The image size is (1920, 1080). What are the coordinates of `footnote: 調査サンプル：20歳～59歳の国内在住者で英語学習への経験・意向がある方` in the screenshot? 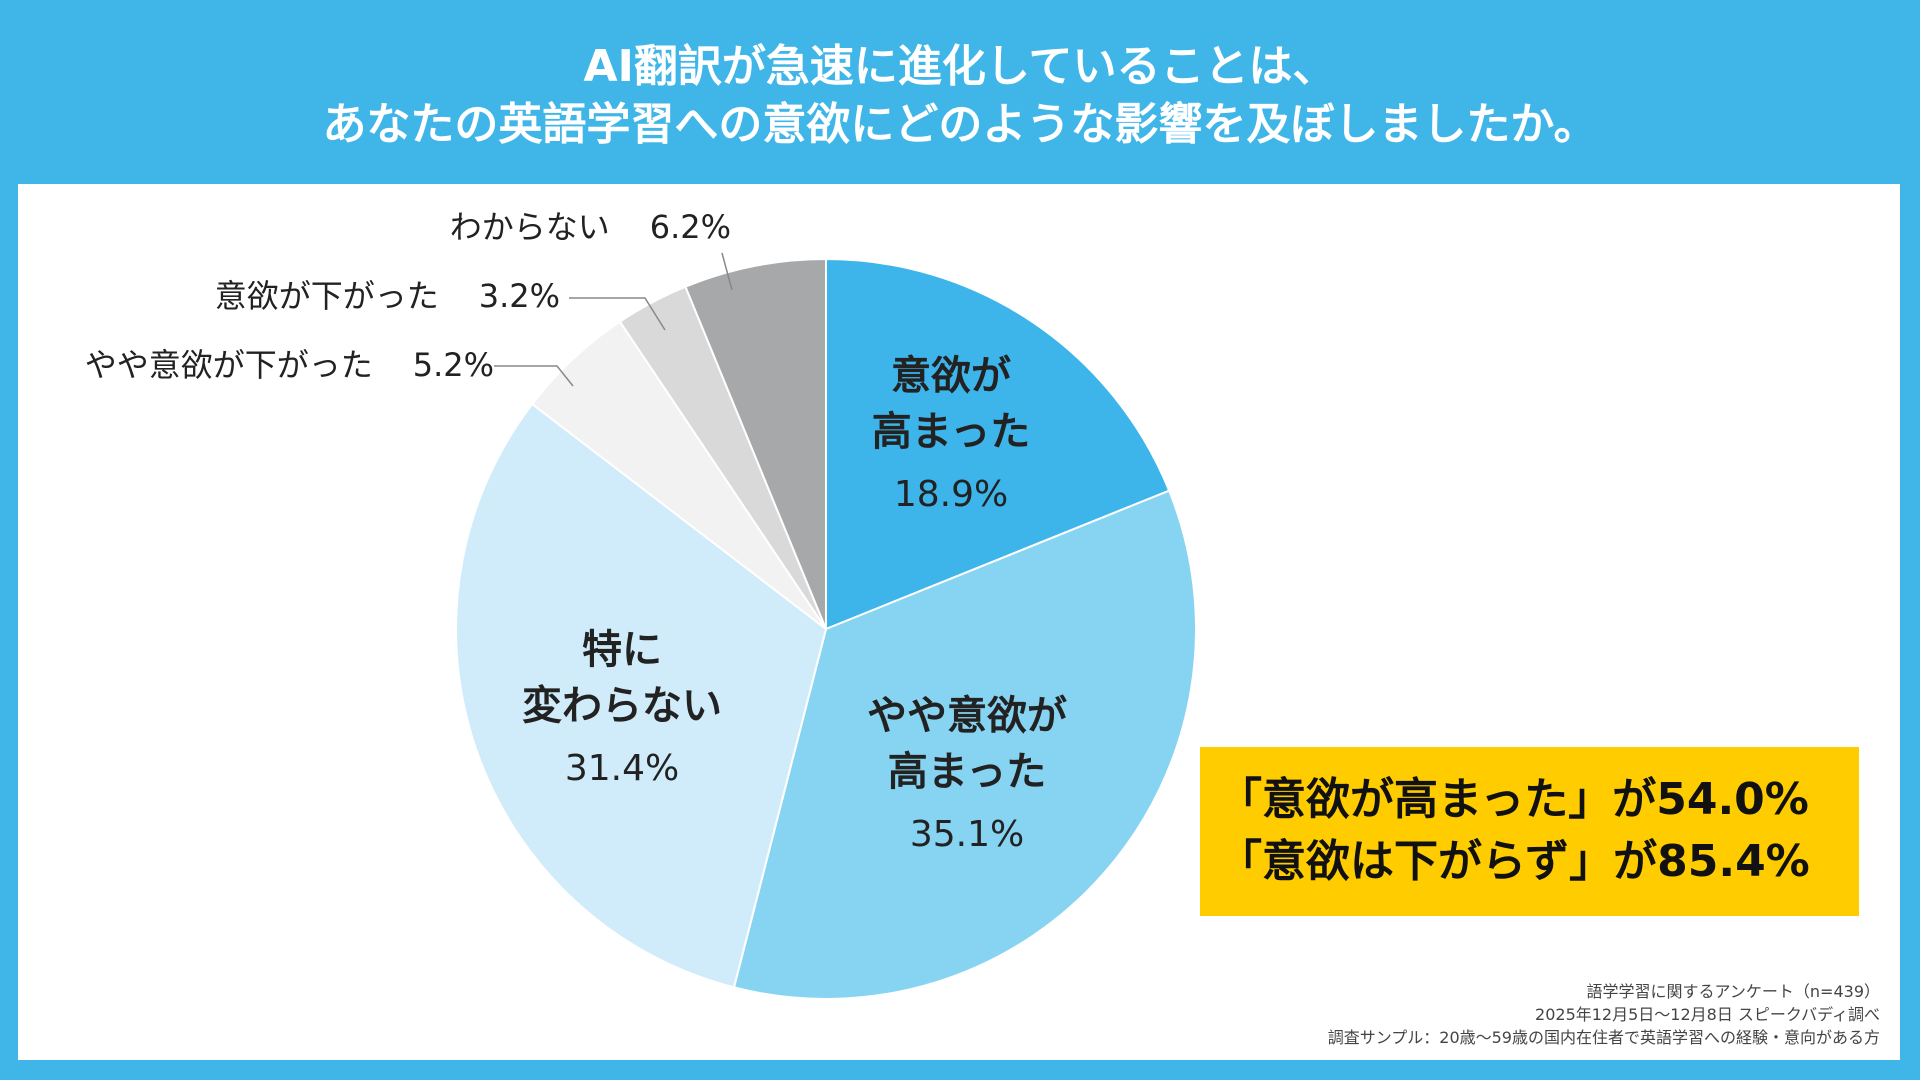 It's located at (1603, 1037).